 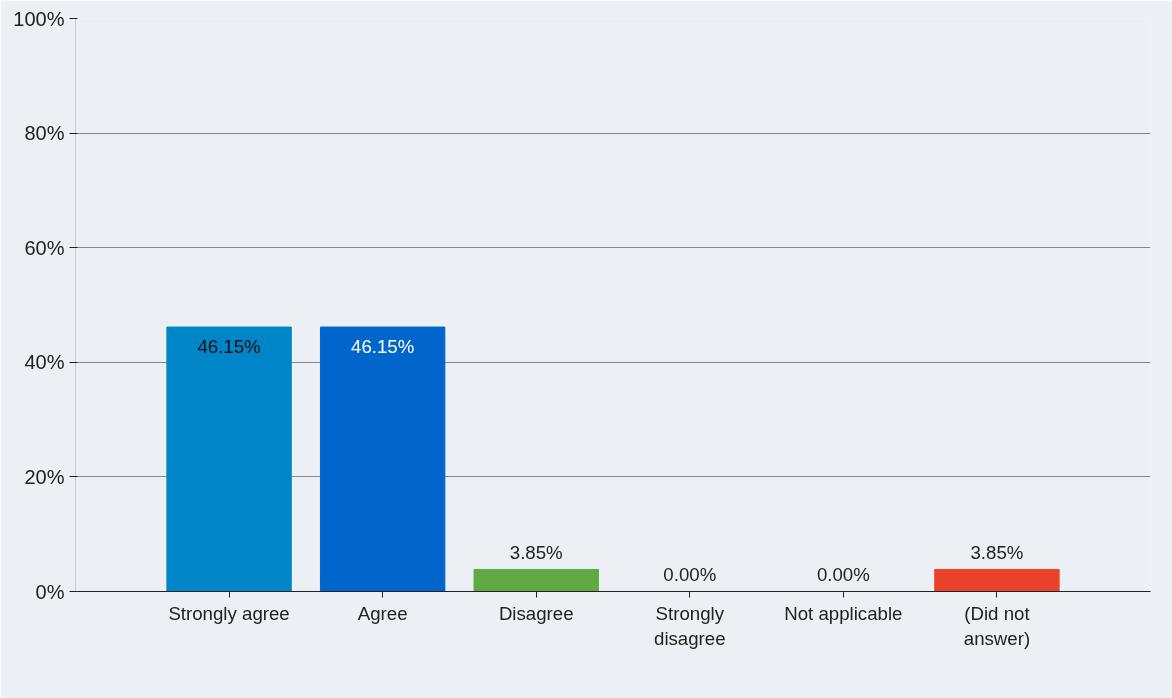 What do you see at coordinates (536, 613) in the screenshot?
I see `x-tick-label: Disagree` at bounding box center [536, 613].